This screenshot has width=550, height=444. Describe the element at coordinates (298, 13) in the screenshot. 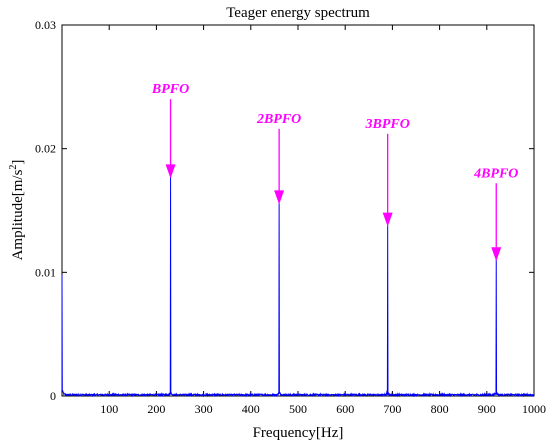

I see `chart-title: Teager energy spectrum` at that location.